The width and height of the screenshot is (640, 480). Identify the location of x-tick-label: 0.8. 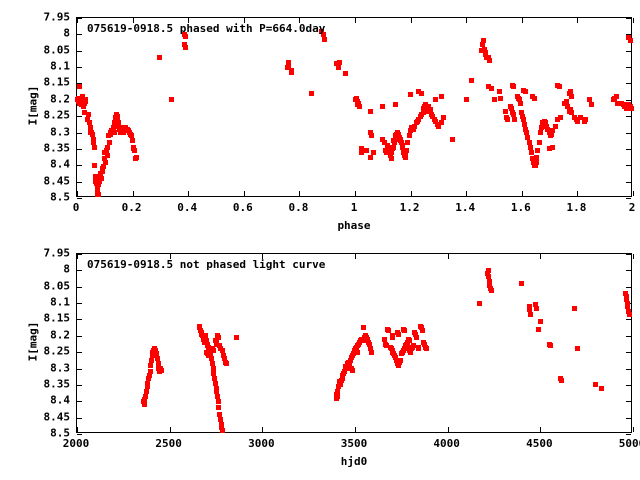
(298, 207).